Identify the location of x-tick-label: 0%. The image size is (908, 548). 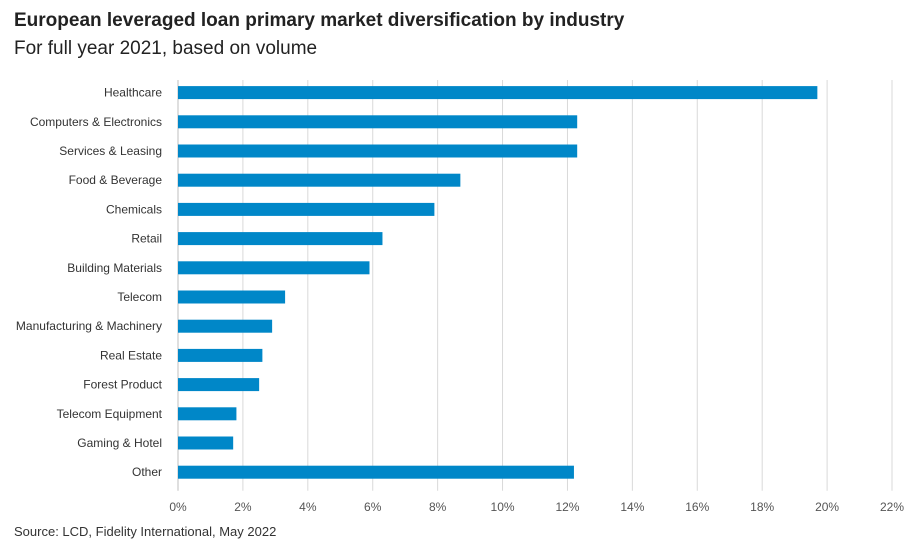
(178, 507).